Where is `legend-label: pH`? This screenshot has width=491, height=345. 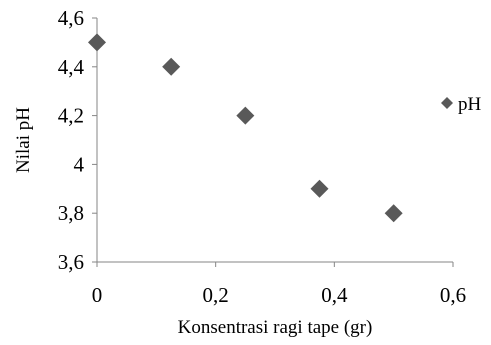 legend-label: pH is located at coordinates (470, 104).